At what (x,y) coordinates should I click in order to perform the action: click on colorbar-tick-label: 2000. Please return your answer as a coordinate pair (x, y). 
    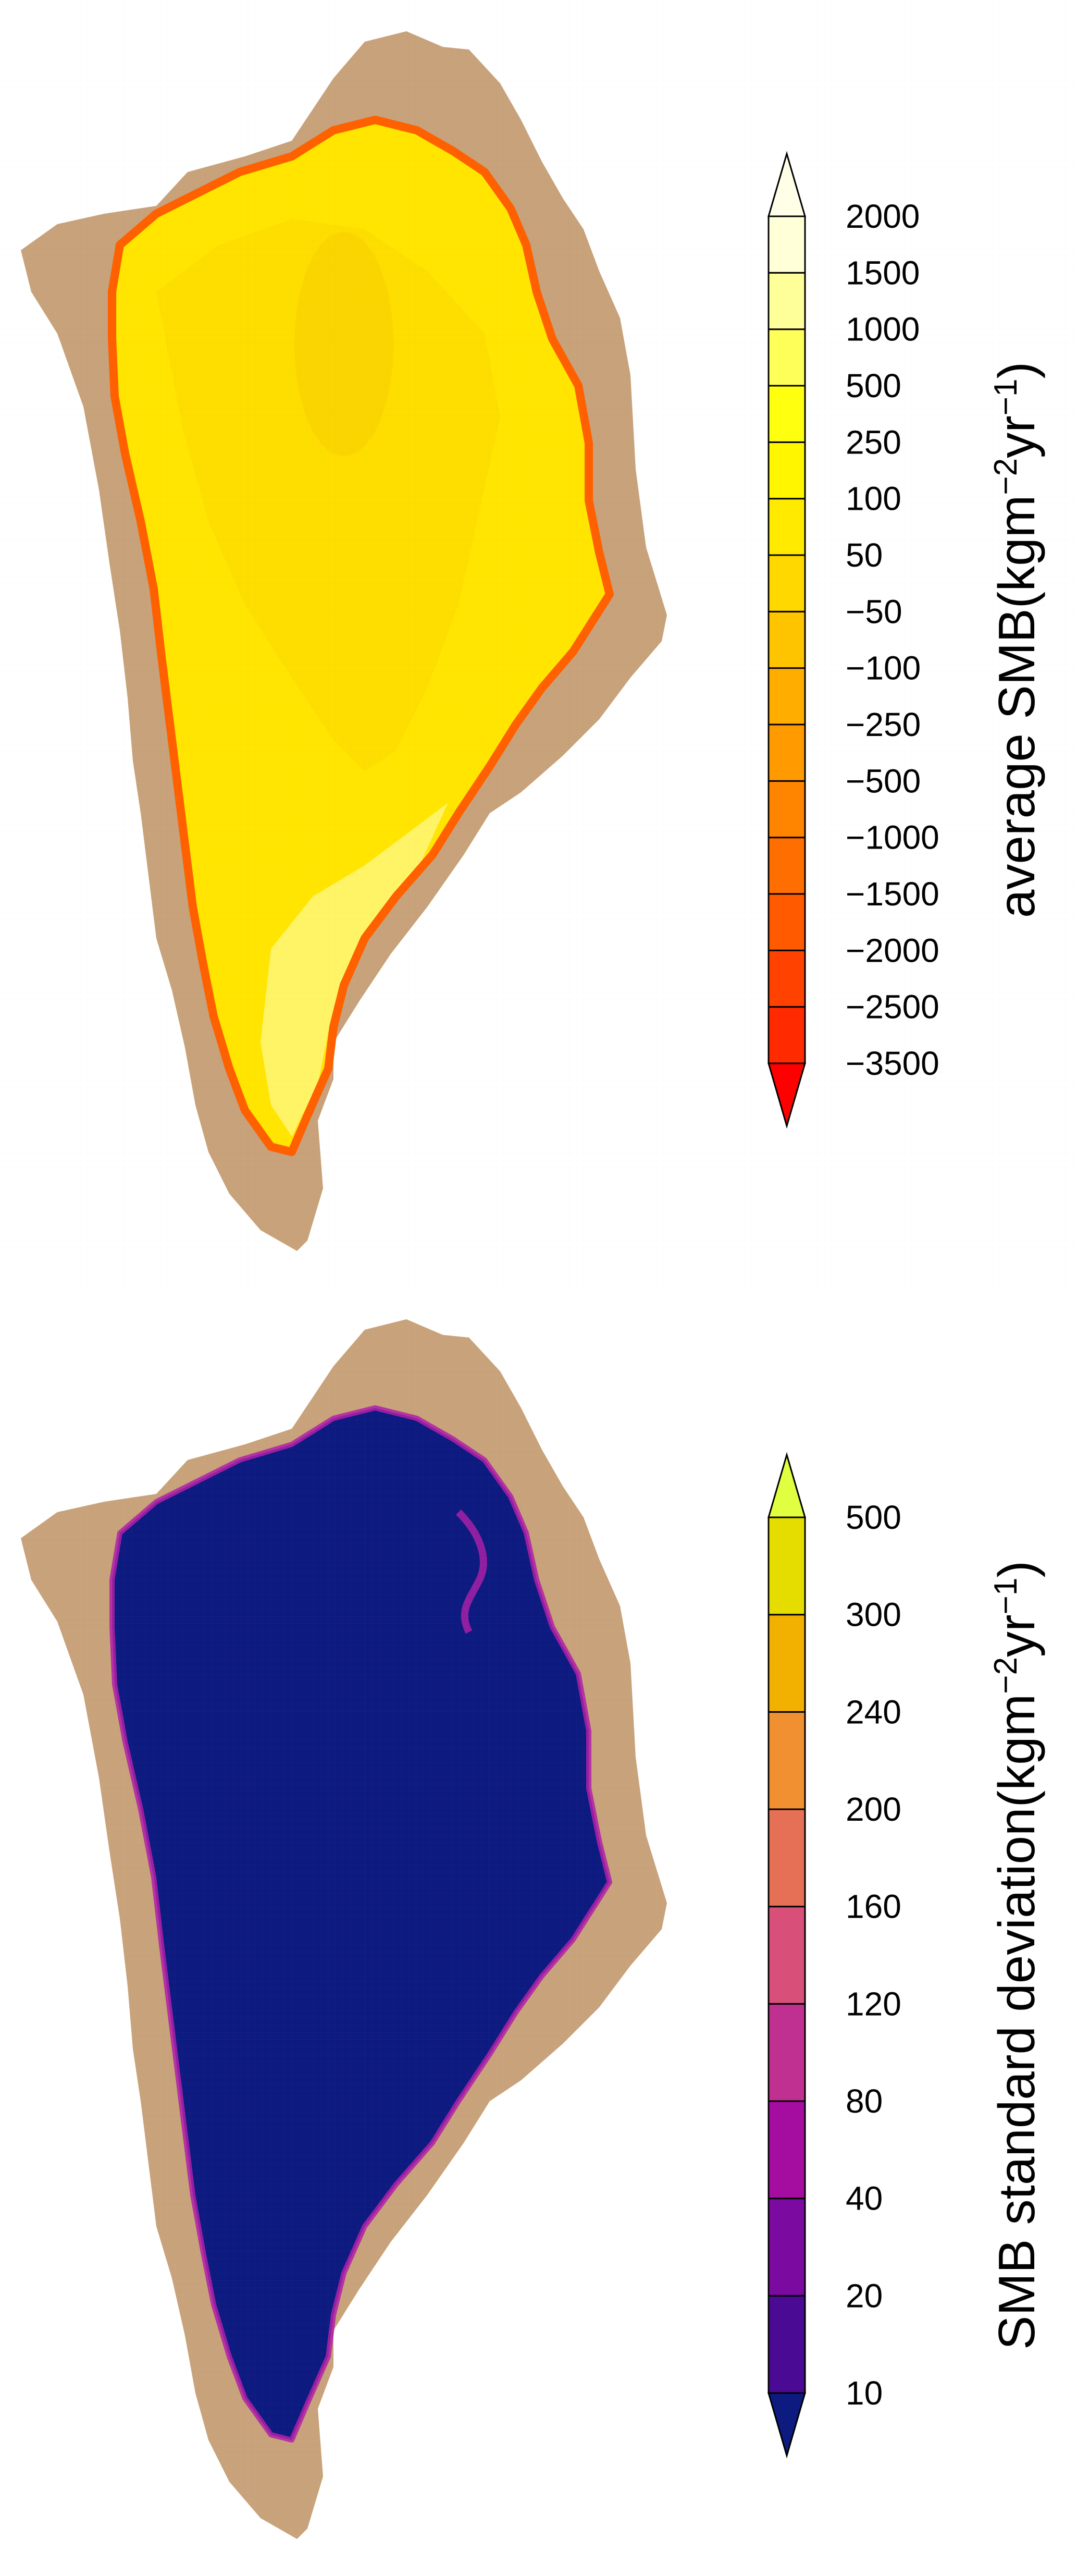
    Looking at the image, I should click on (883, 216).